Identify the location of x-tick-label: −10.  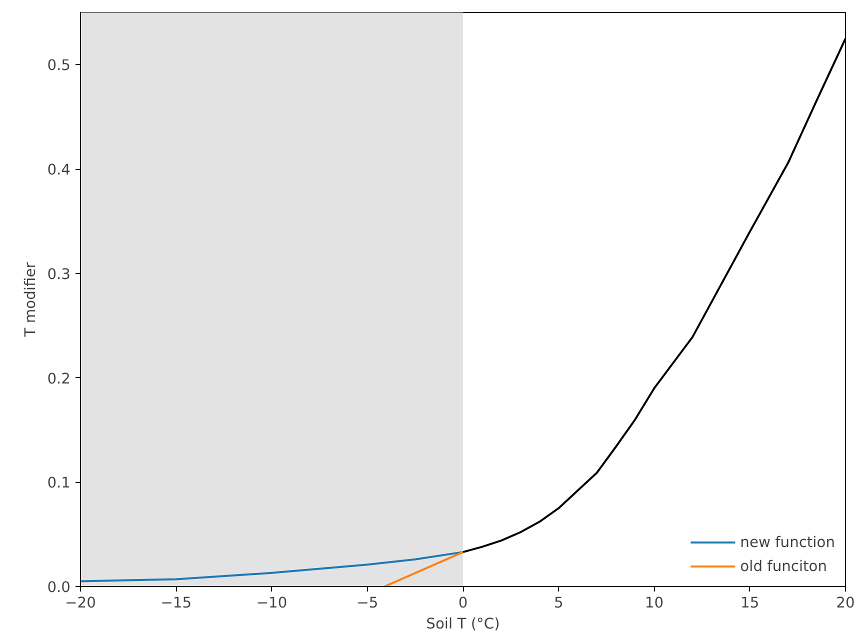
(272, 603).